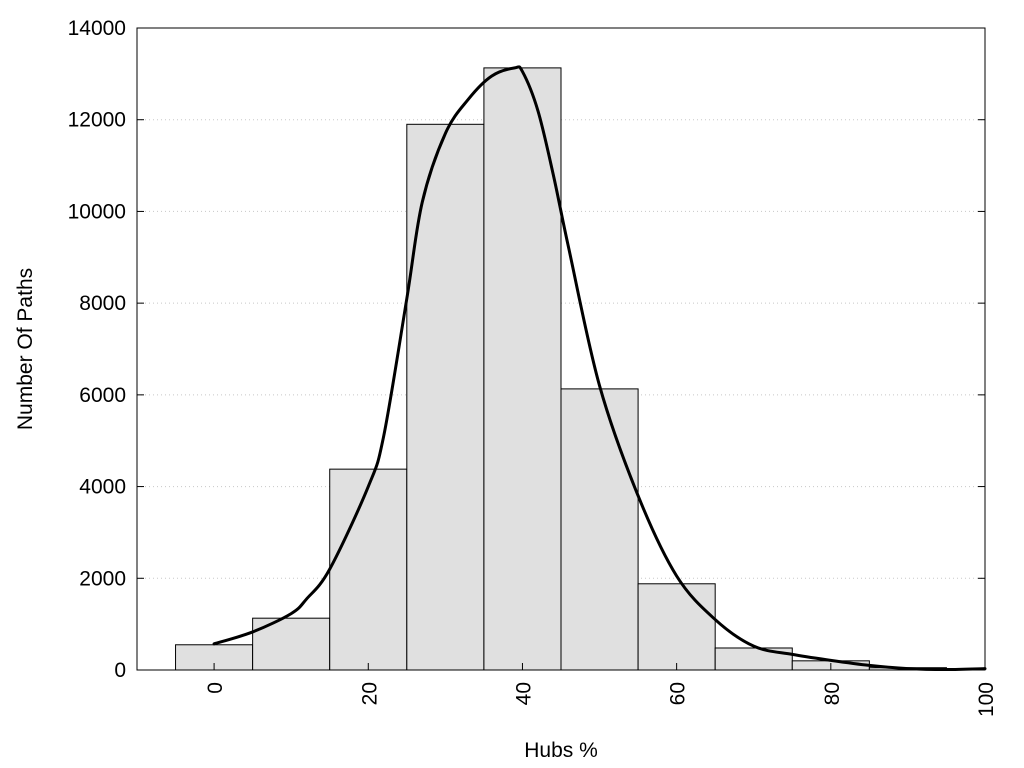  I want to click on y-tick-labels: 0 2000 4000 6000 8000 10000 12000 14000, so click(97, 349).